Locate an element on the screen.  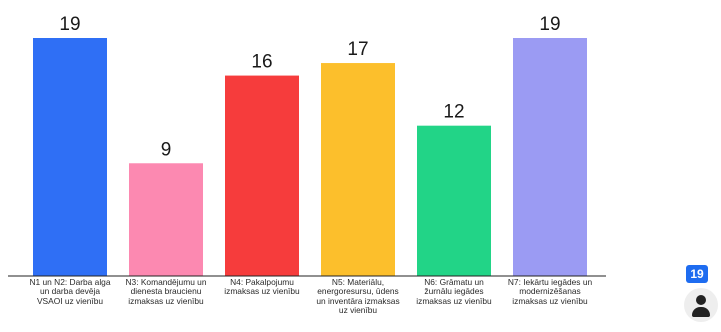
count-badge: 19 is located at coordinates (697, 274).